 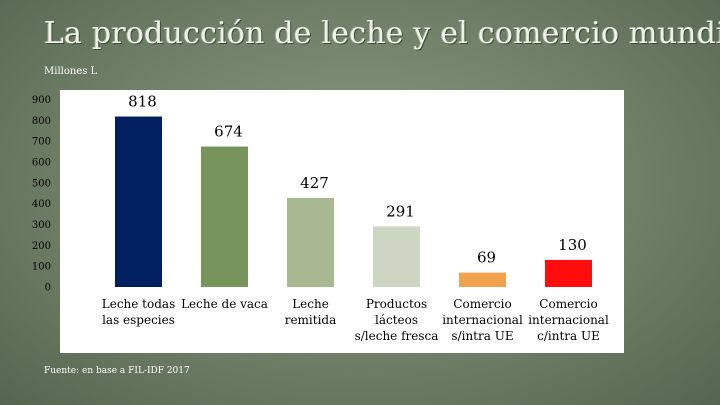 I want to click on data-label: 427, so click(x=314, y=183).